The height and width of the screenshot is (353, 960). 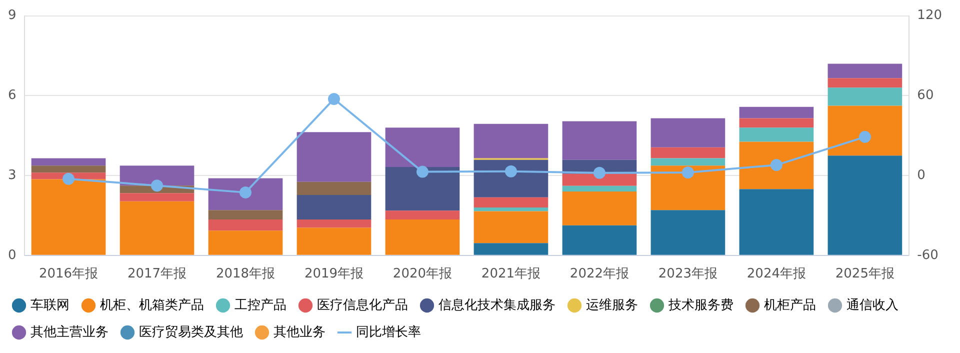 What do you see at coordinates (12, 255) in the screenshot?
I see `y-tick-label: 0` at bounding box center [12, 255].